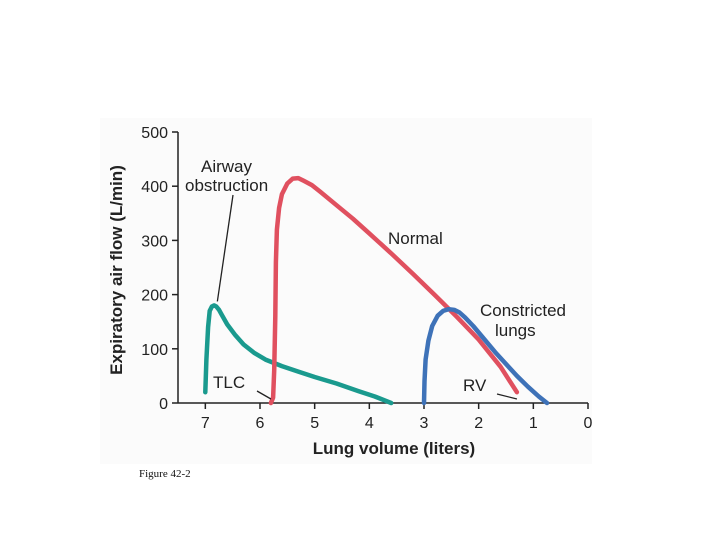  What do you see at coordinates (369, 423) in the screenshot?
I see `x-tick-label: 4` at bounding box center [369, 423].